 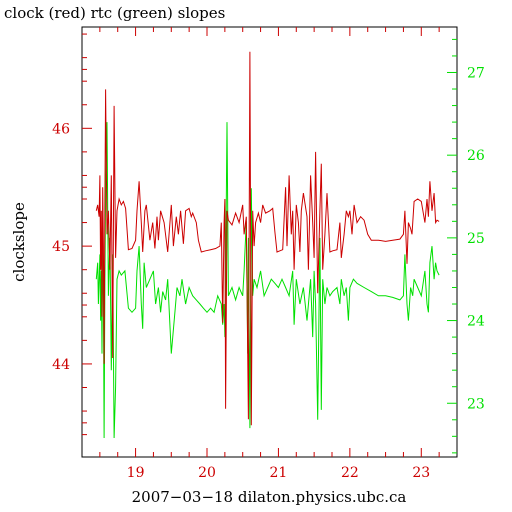 What do you see at coordinates (136, 473) in the screenshot?
I see `x-tick-label: 19` at bounding box center [136, 473].